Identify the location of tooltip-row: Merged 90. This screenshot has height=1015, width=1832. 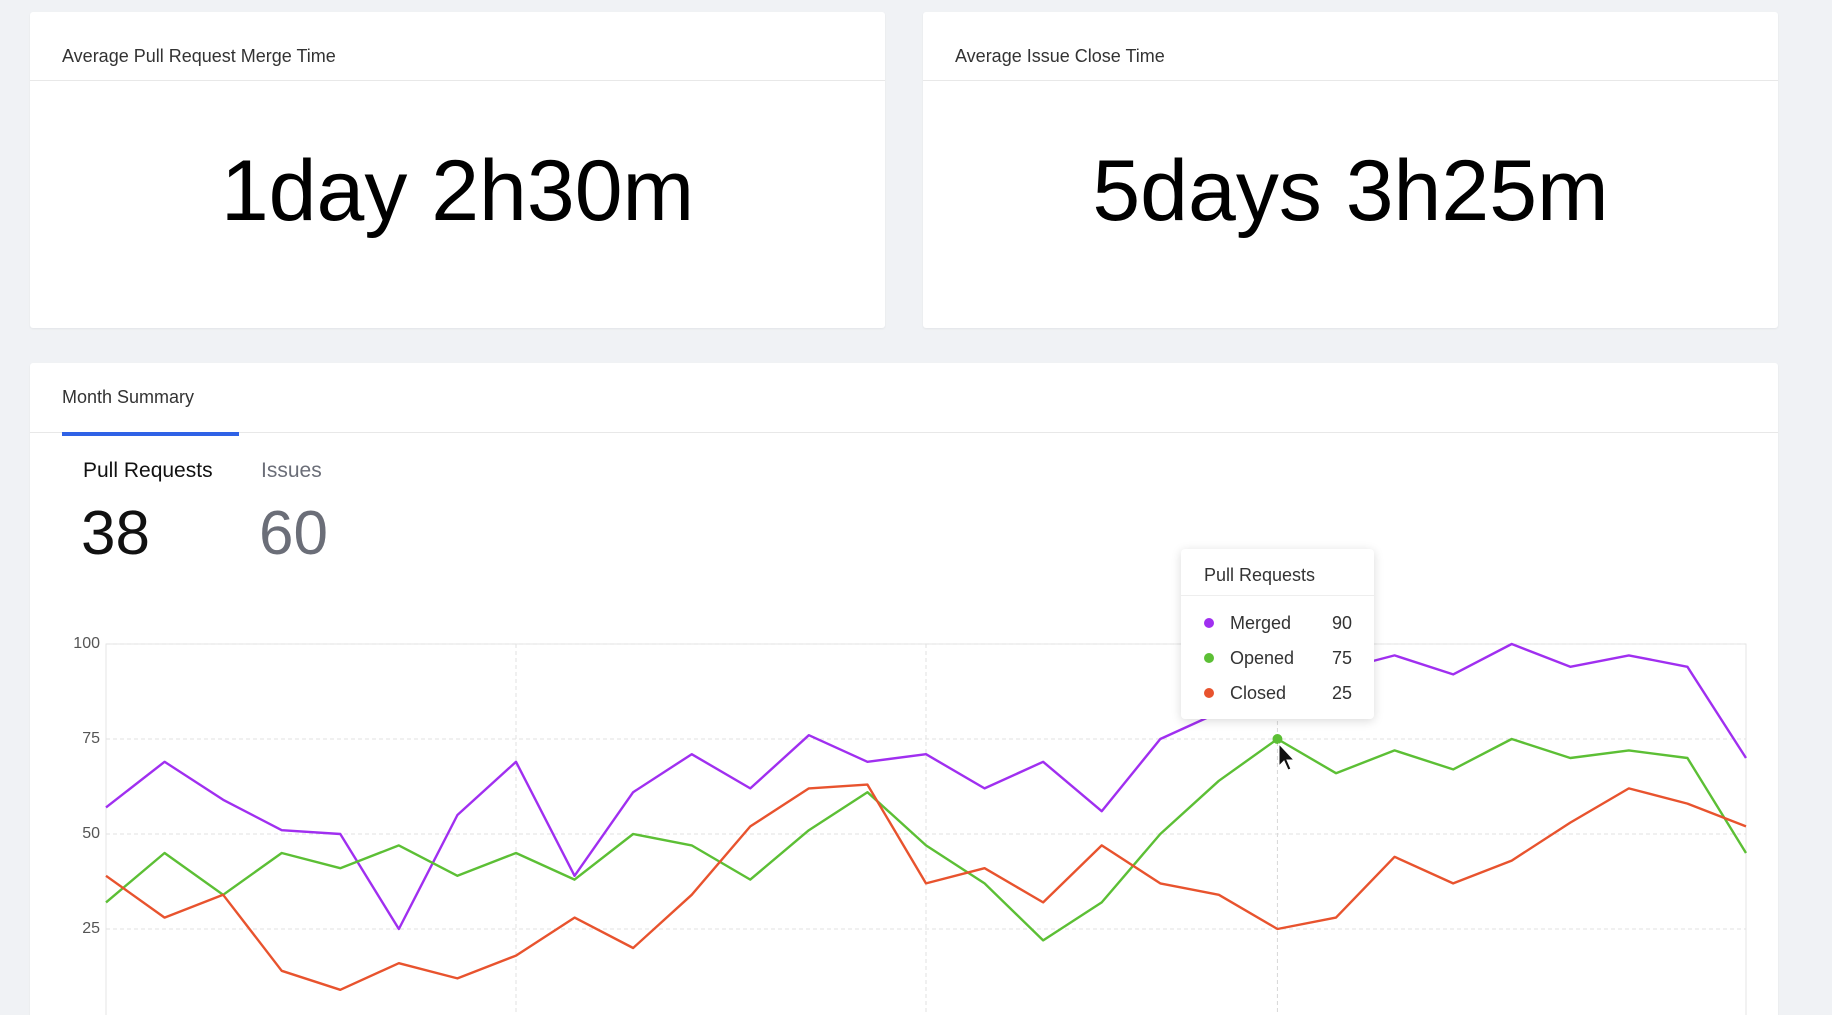
(1277, 623).